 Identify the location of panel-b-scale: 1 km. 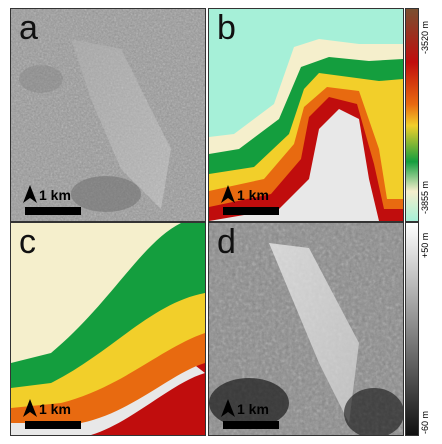
(262, 200).